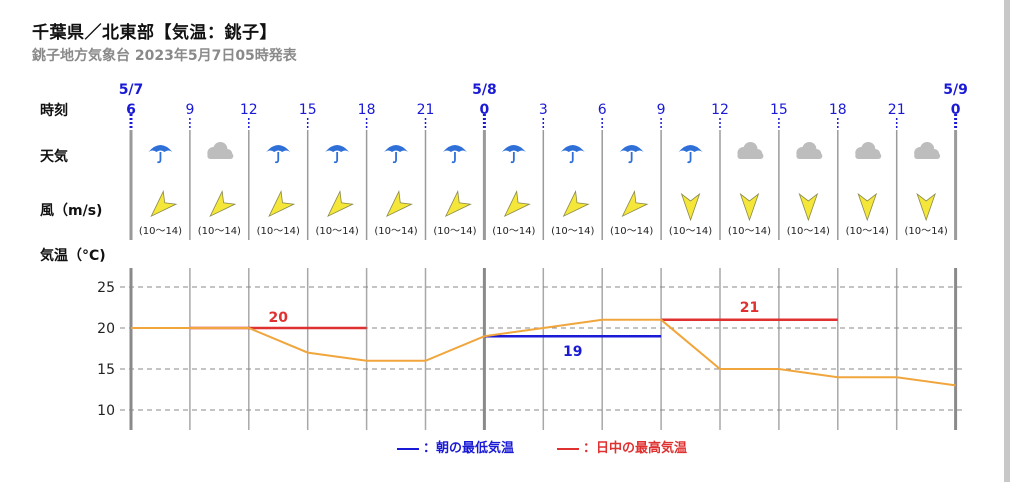 The height and width of the screenshot is (482, 1024). I want to click on legend-low: ：朝の最低気温, so click(455, 446).